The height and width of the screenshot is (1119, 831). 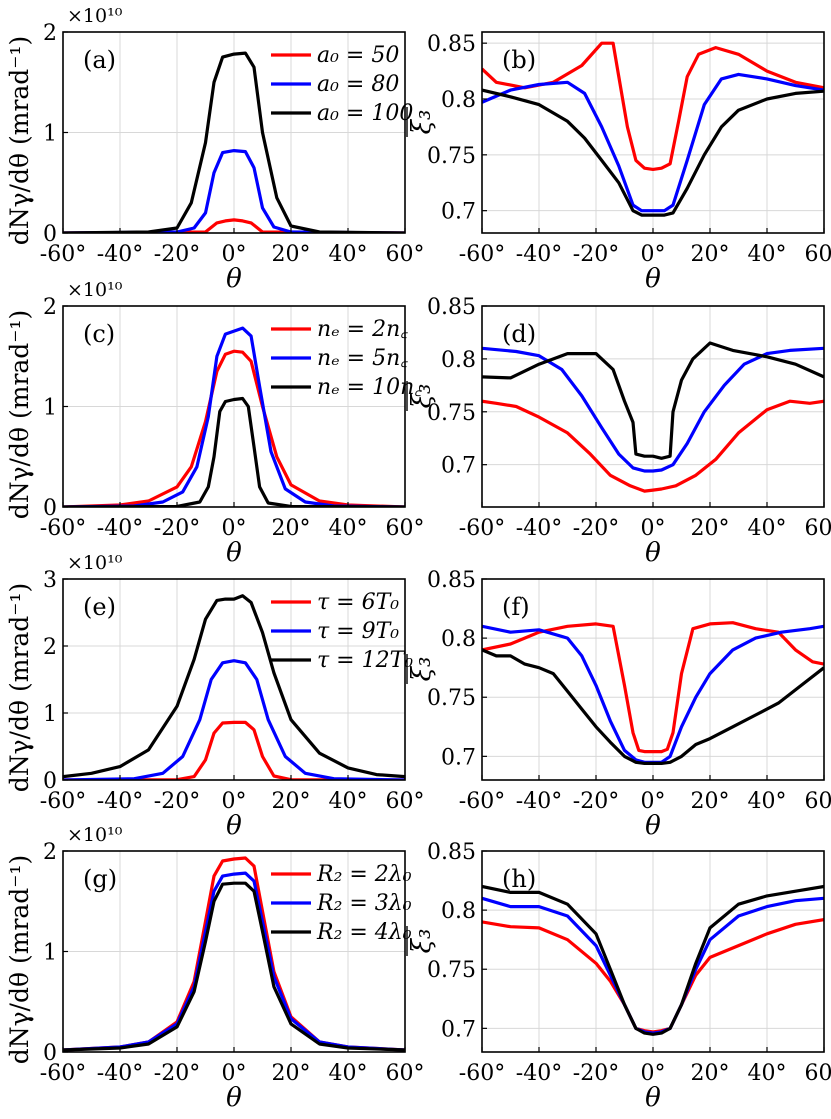 What do you see at coordinates (99, 334) in the screenshot?
I see `panel-label: (c)` at bounding box center [99, 334].